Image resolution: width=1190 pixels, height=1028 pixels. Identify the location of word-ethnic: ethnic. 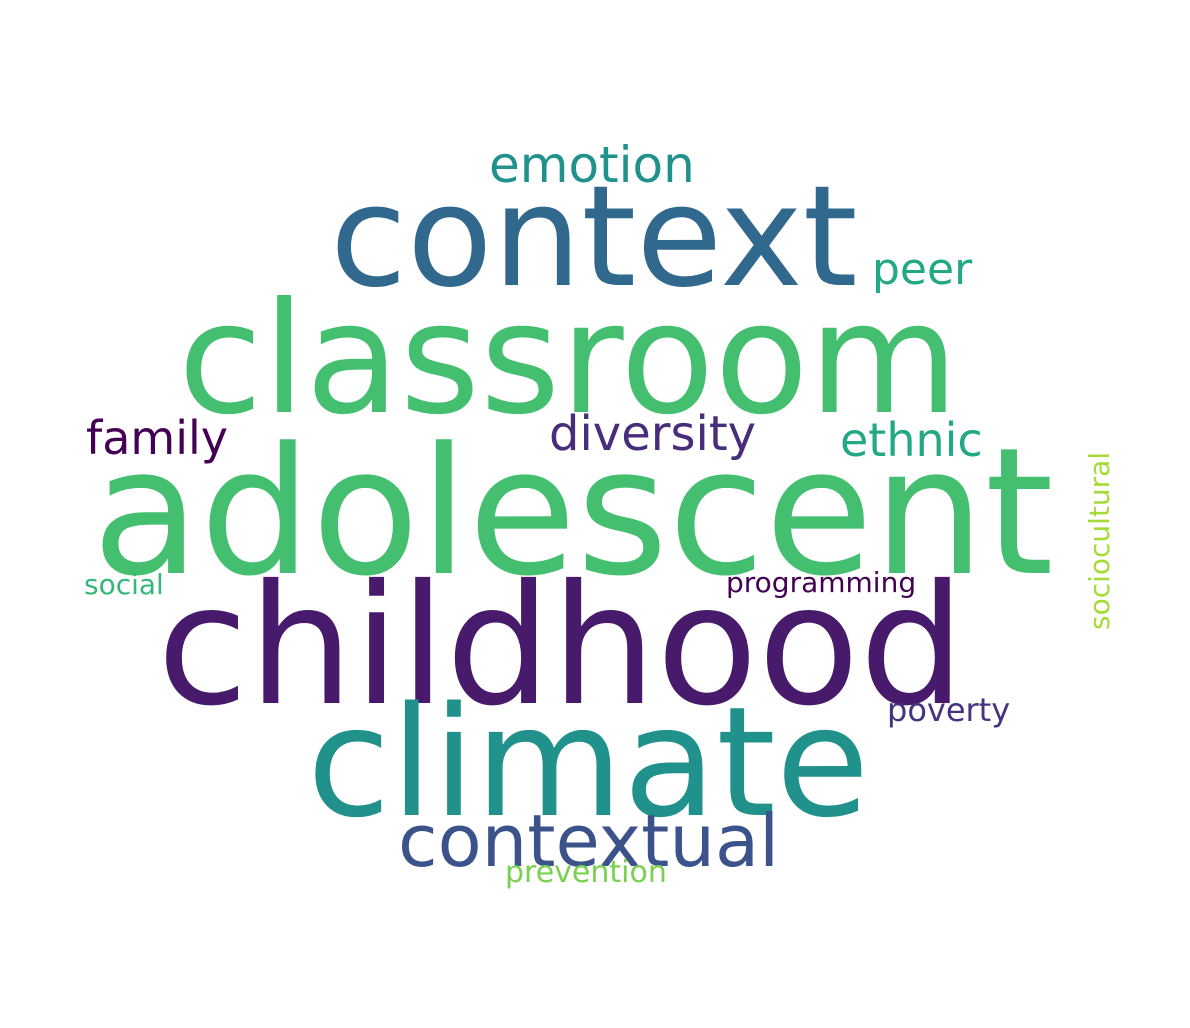
(911, 440).